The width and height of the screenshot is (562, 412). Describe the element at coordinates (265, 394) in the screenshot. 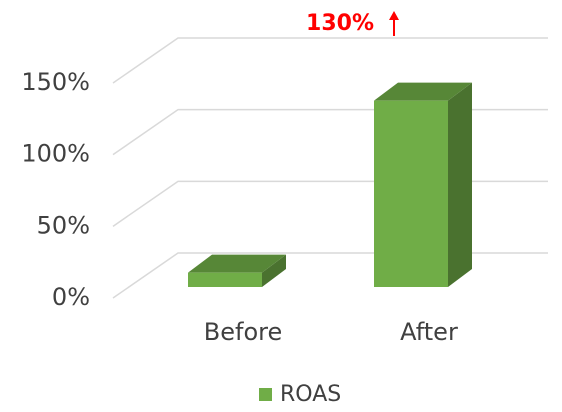

I see `legend-swatch` at that location.